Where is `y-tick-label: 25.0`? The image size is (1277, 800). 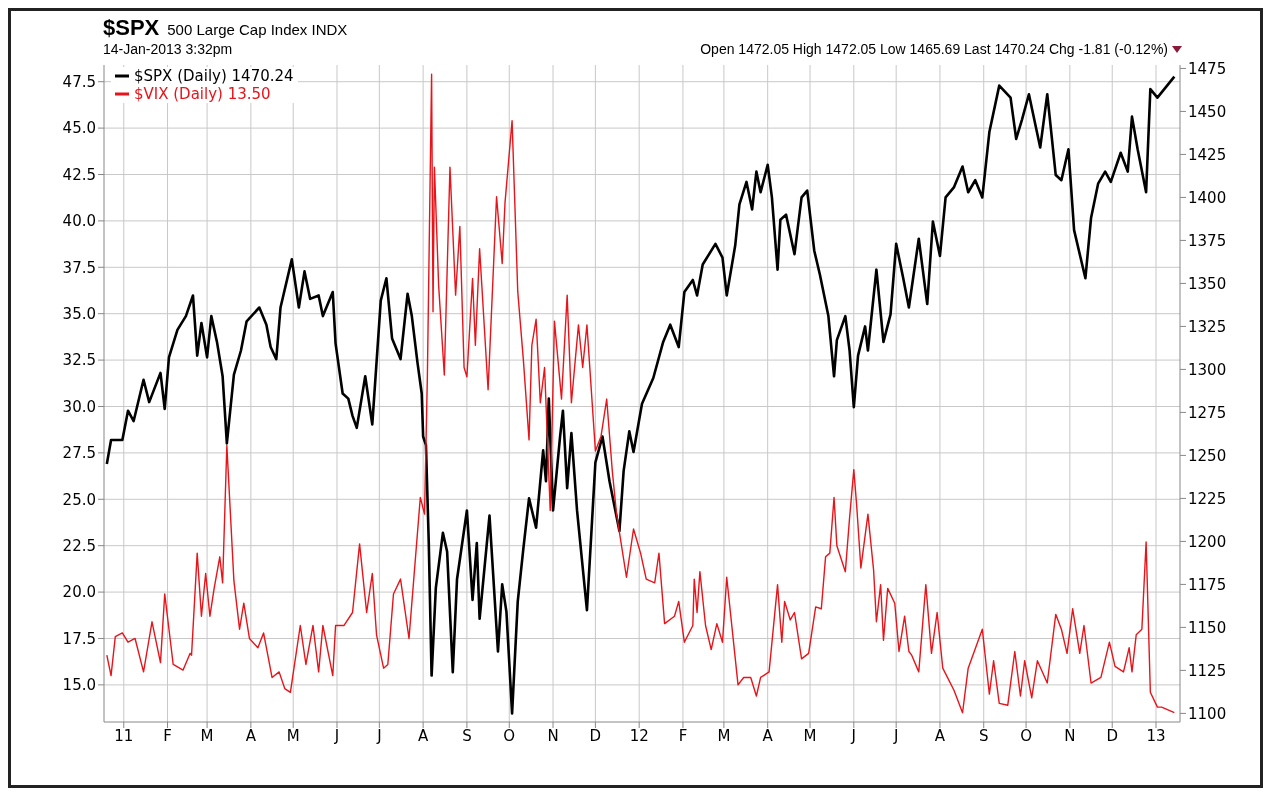
y-tick-label: 25.0 is located at coordinates (79, 499).